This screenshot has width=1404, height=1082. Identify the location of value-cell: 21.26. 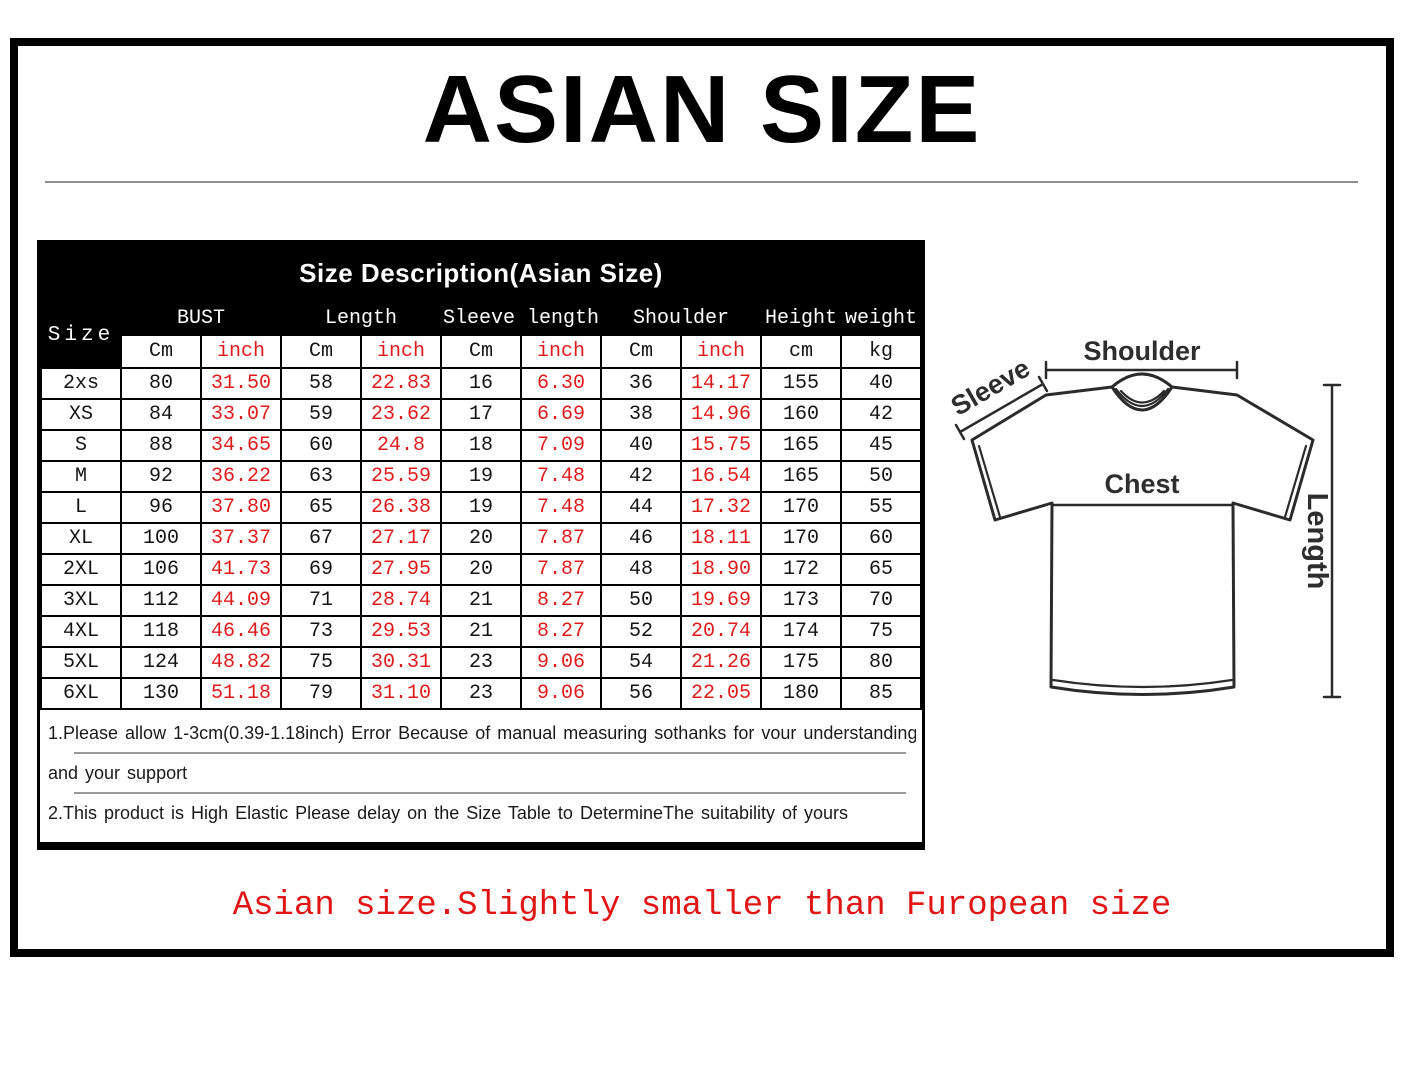
(721, 662).